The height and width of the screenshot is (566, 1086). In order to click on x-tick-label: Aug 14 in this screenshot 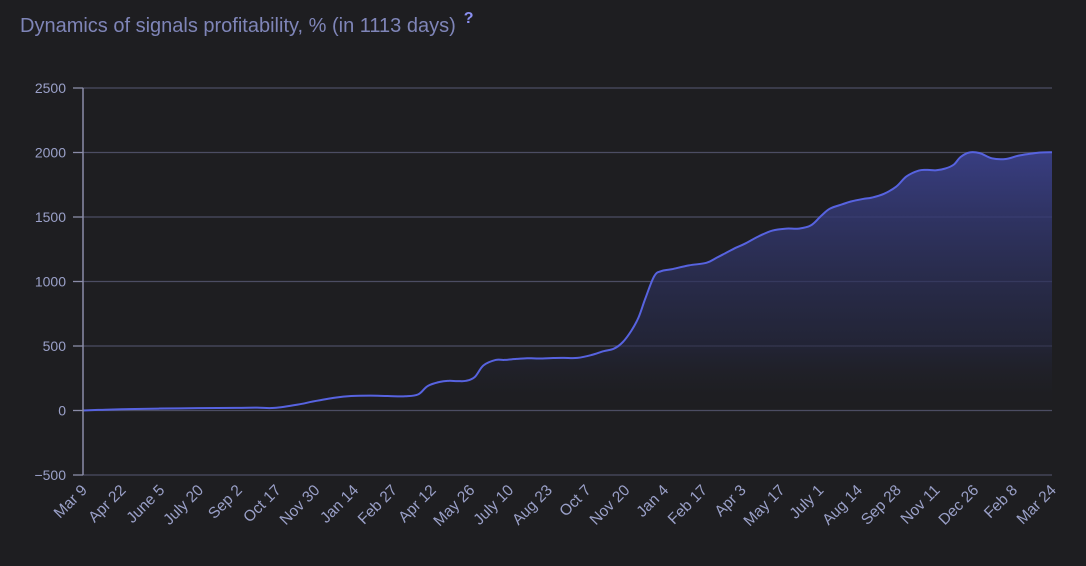, I will do `click(842, 505)`.